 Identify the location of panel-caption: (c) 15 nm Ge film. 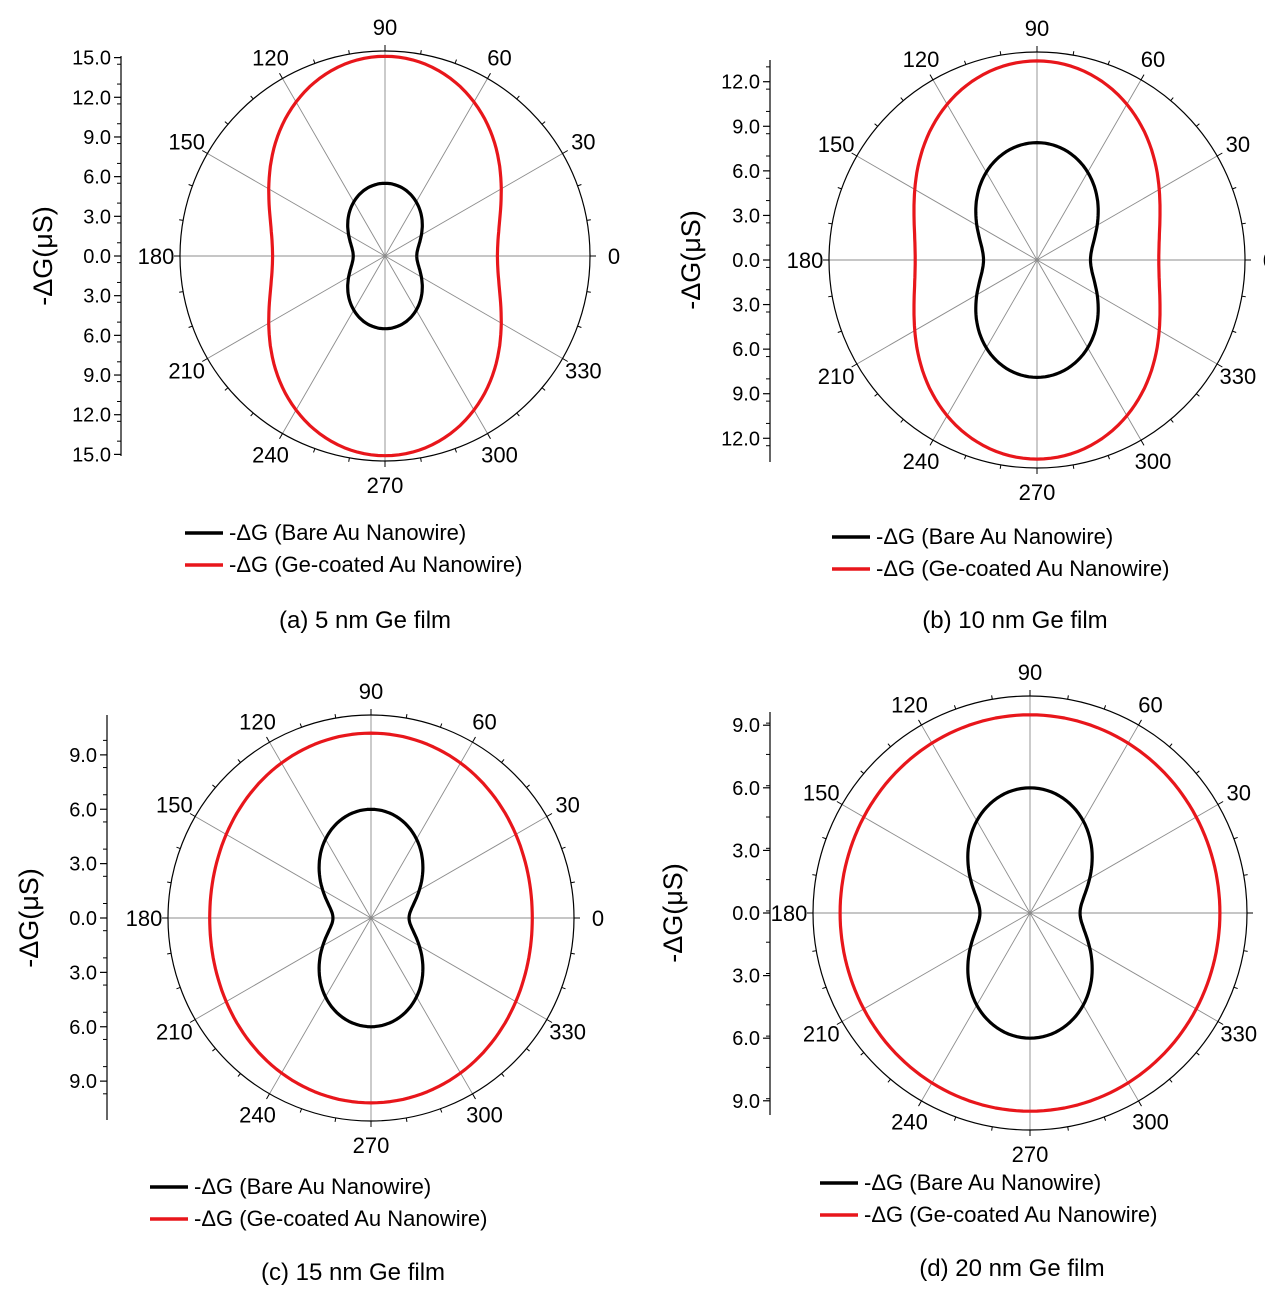
(353, 1272).